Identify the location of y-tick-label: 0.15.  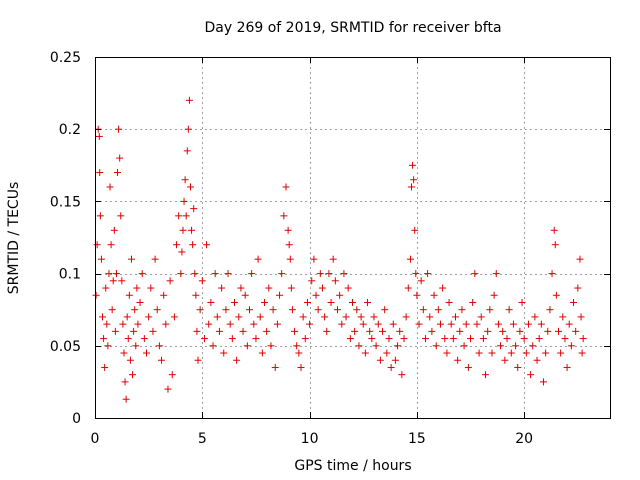
(65, 202).